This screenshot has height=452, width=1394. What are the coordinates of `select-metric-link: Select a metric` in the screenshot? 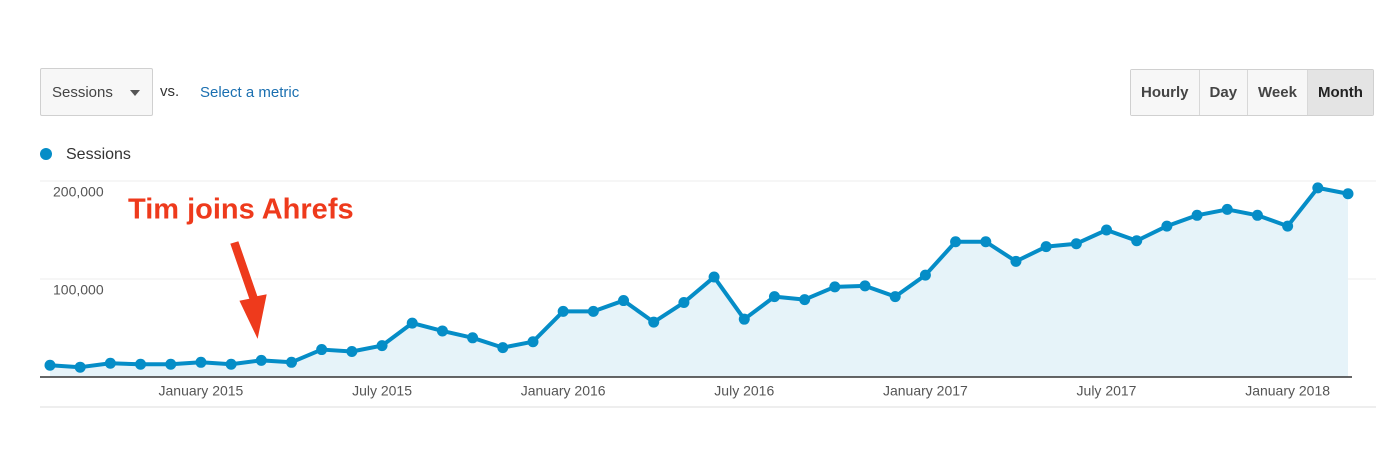 It's located at (250, 92).